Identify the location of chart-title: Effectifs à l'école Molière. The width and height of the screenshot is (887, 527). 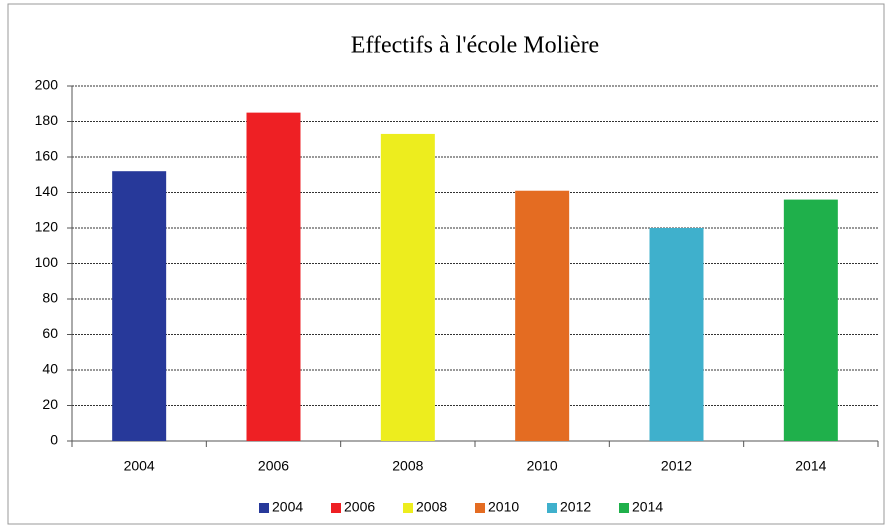
(475, 46).